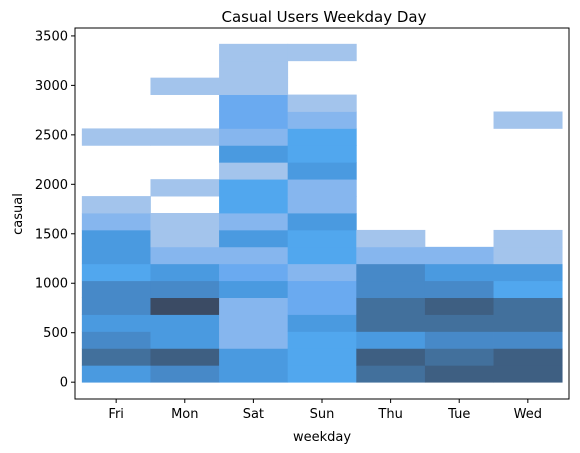  What do you see at coordinates (51, 284) in the screenshot?
I see `y-tick-label-1000: 1000` at bounding box center [51, 284].